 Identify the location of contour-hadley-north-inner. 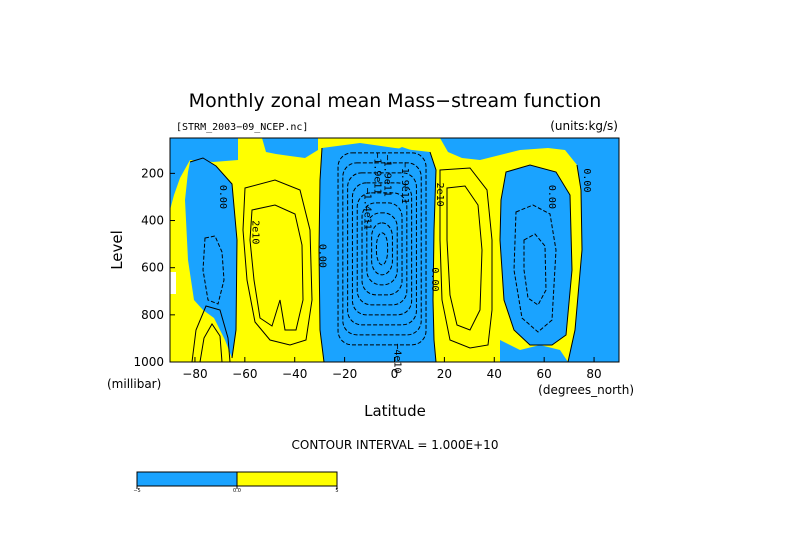
(464, 258).